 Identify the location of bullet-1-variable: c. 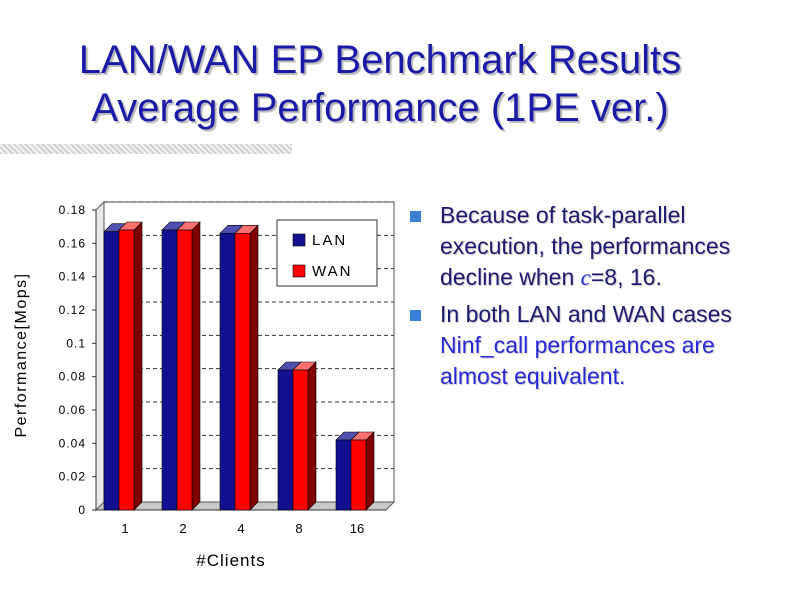
(585, 277).